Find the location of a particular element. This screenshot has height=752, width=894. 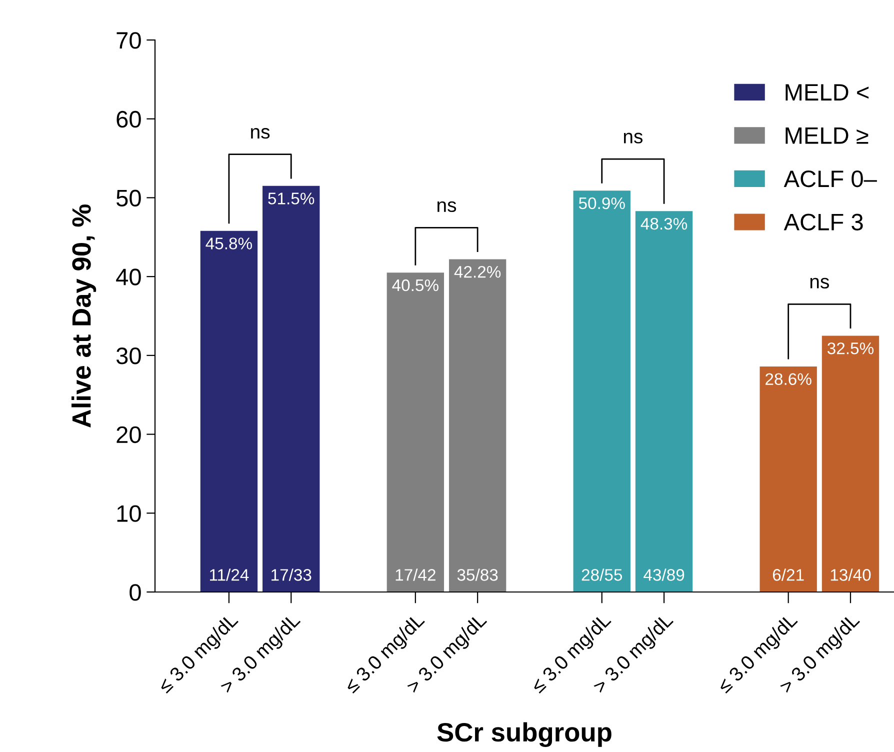

legend-label: ACLF 3 is located at coordinates (823, 222).